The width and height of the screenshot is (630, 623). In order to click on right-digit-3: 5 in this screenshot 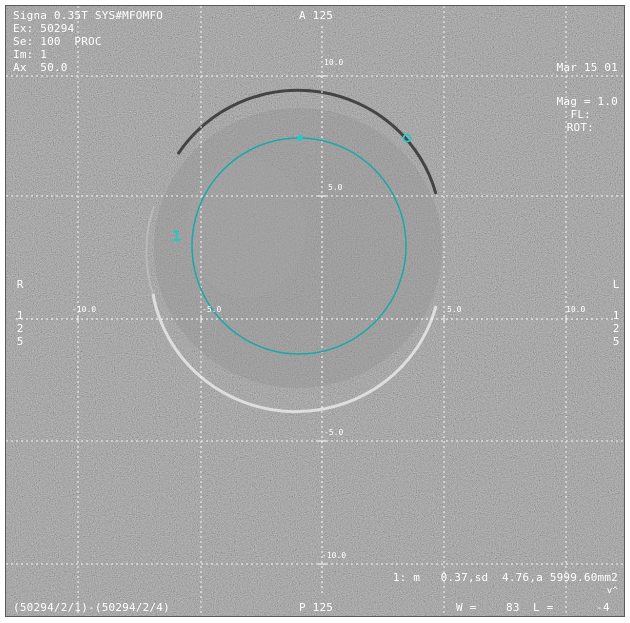, I will do `click(20, 341)`.